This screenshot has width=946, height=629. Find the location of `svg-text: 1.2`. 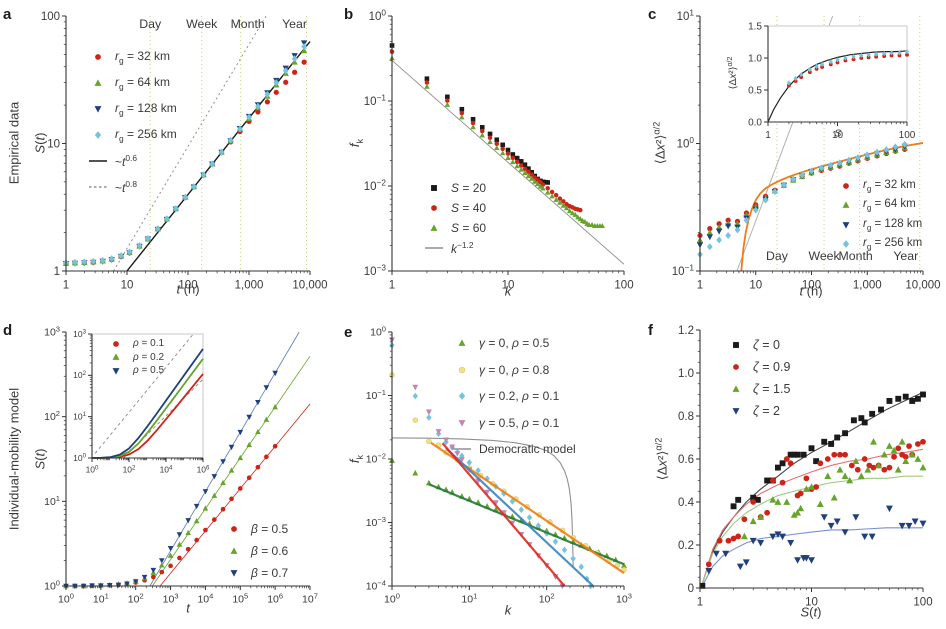

svg-text: 1.2 is located at coordinates (686, 331).